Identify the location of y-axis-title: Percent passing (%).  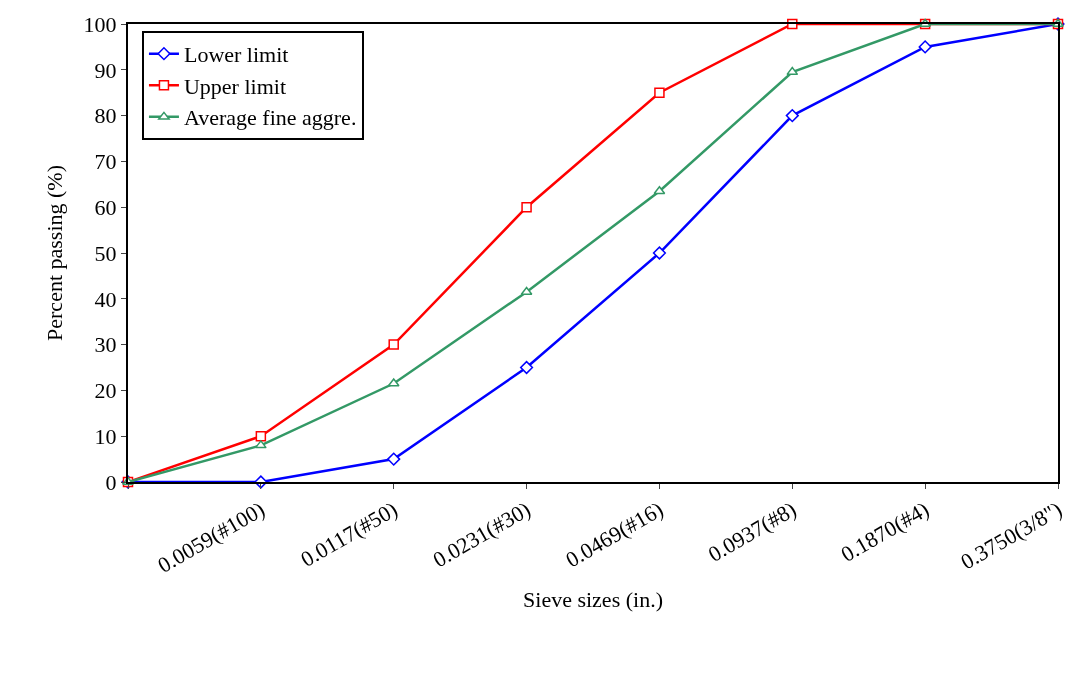
(54, 253).